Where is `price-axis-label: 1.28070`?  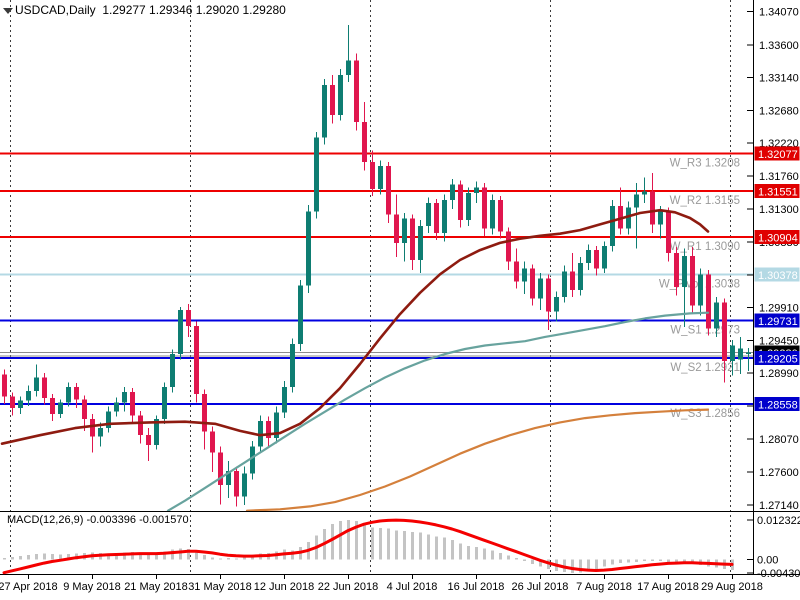
price-axis-label: 1.28070 is located at coordinates (779, 440).